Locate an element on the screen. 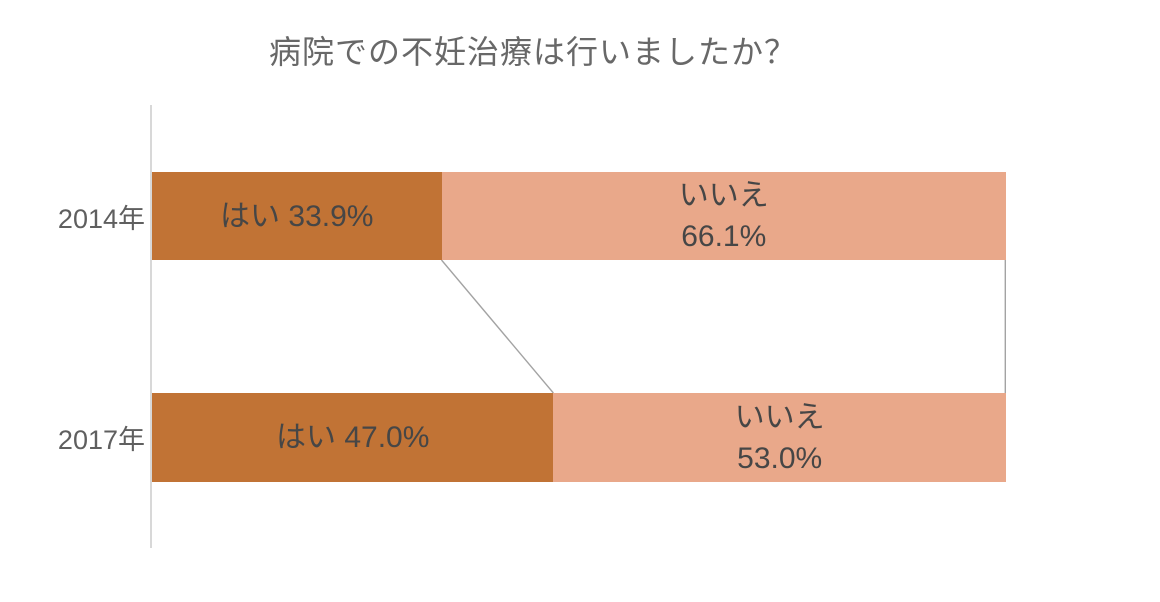  segment-label-no-line2: 53.0% is located at coordinates (780, 458).